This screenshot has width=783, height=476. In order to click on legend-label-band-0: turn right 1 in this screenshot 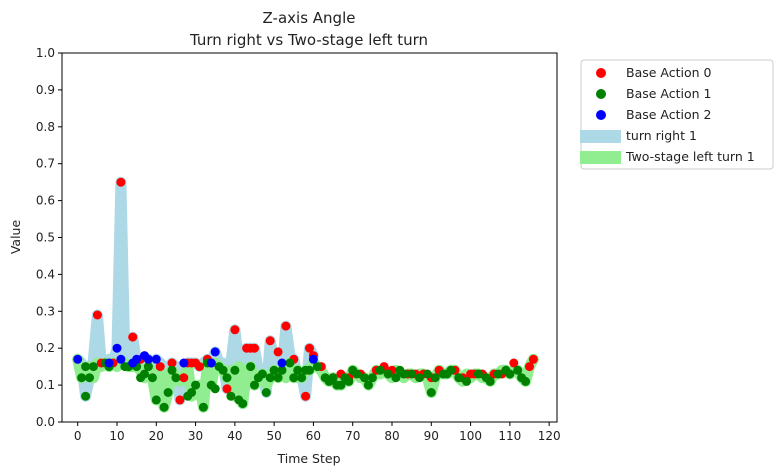, I will do `click(661, 135)`.